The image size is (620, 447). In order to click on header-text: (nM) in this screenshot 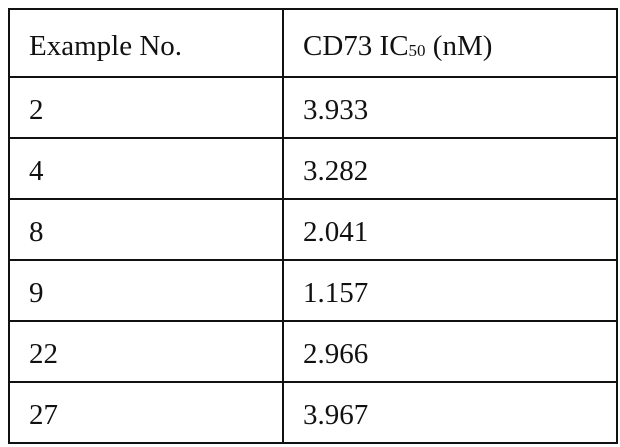, I will do `click(459, 45)`.